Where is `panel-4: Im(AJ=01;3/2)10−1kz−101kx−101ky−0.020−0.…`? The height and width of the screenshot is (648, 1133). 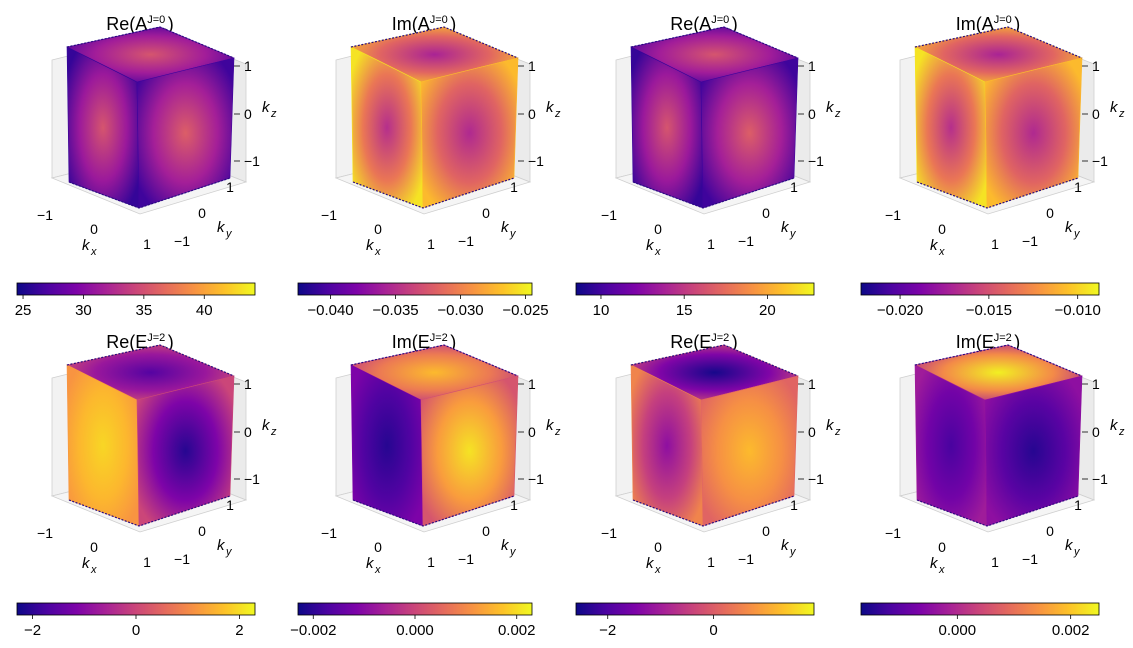
panel-4: Im(AJ=01;3/2)10−1kz−101kx−101ky−0.020−0.… is located at coordinates (992, 166).